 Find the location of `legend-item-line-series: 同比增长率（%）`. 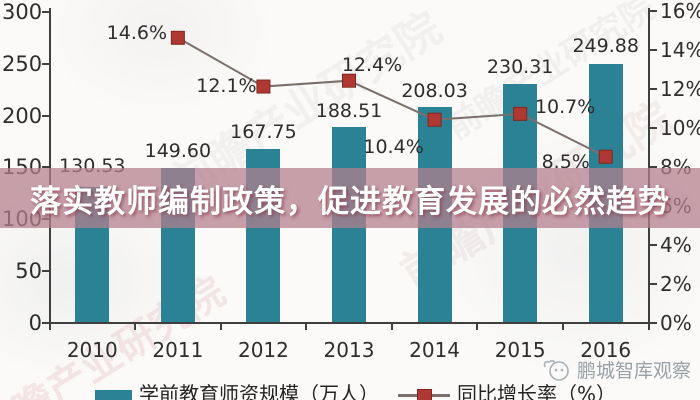

legend-item-line-series: 同比增长率（%） is located at coordinates (507, 389).